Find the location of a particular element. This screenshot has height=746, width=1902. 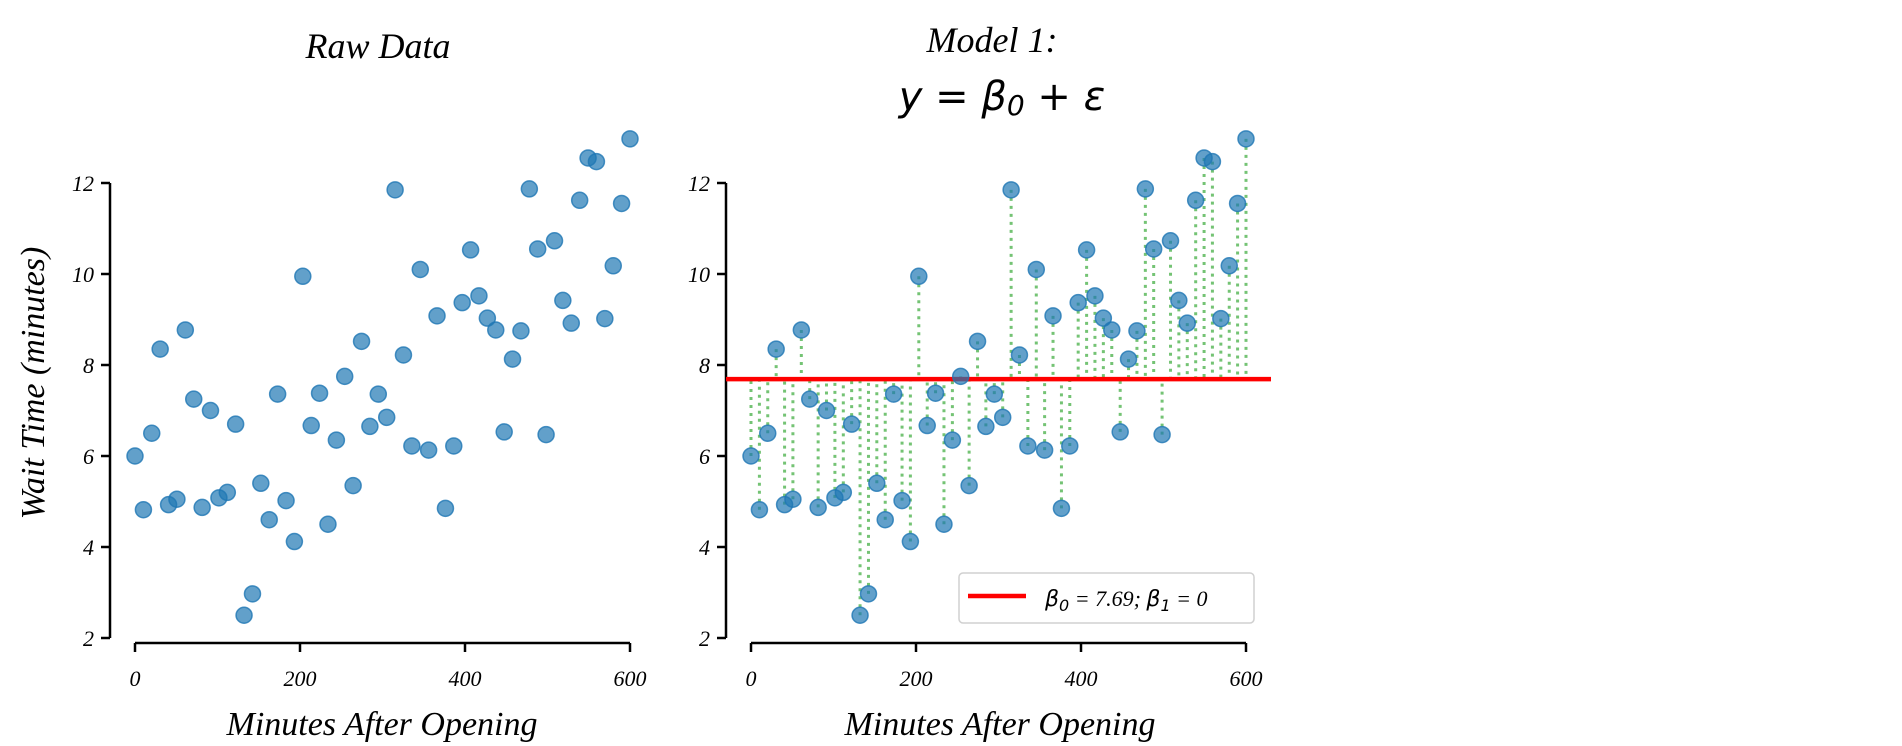

x-tick-label: 0 is located at coordinates (135, 678).